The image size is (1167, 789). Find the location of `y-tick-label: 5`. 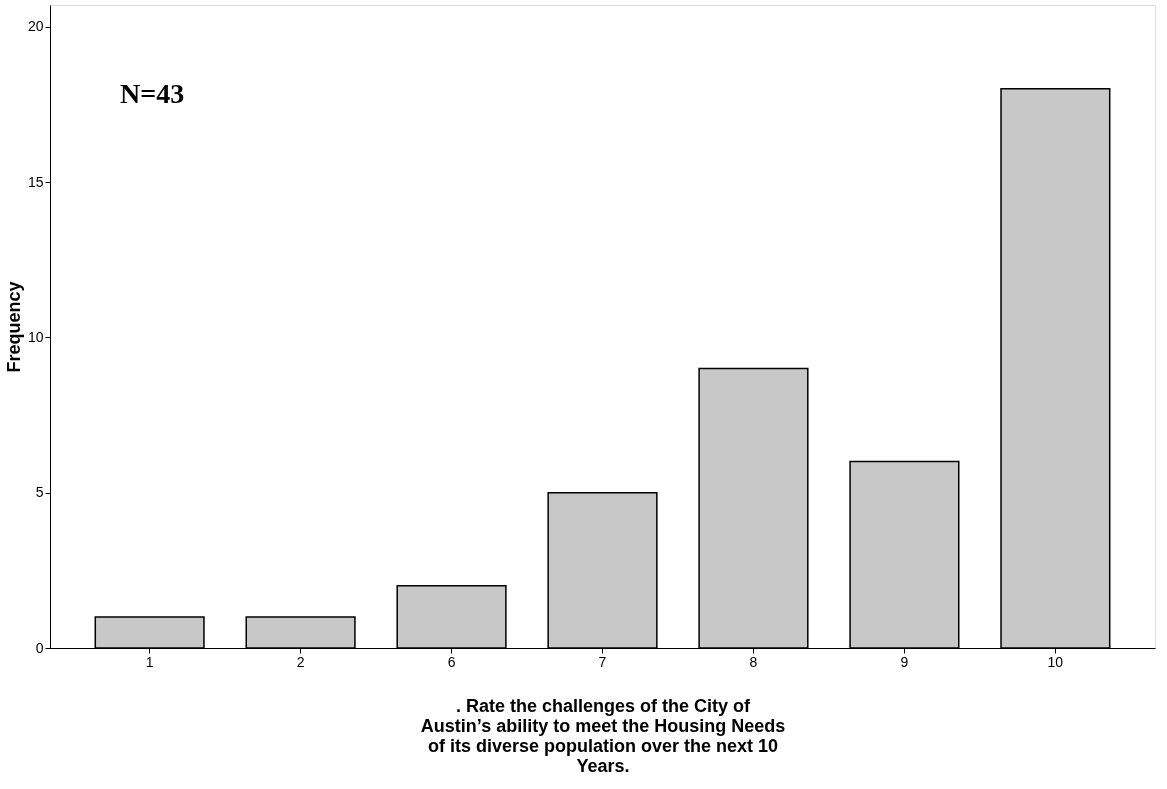

y-tick-label: 5 is located at coordinates (39, 492).